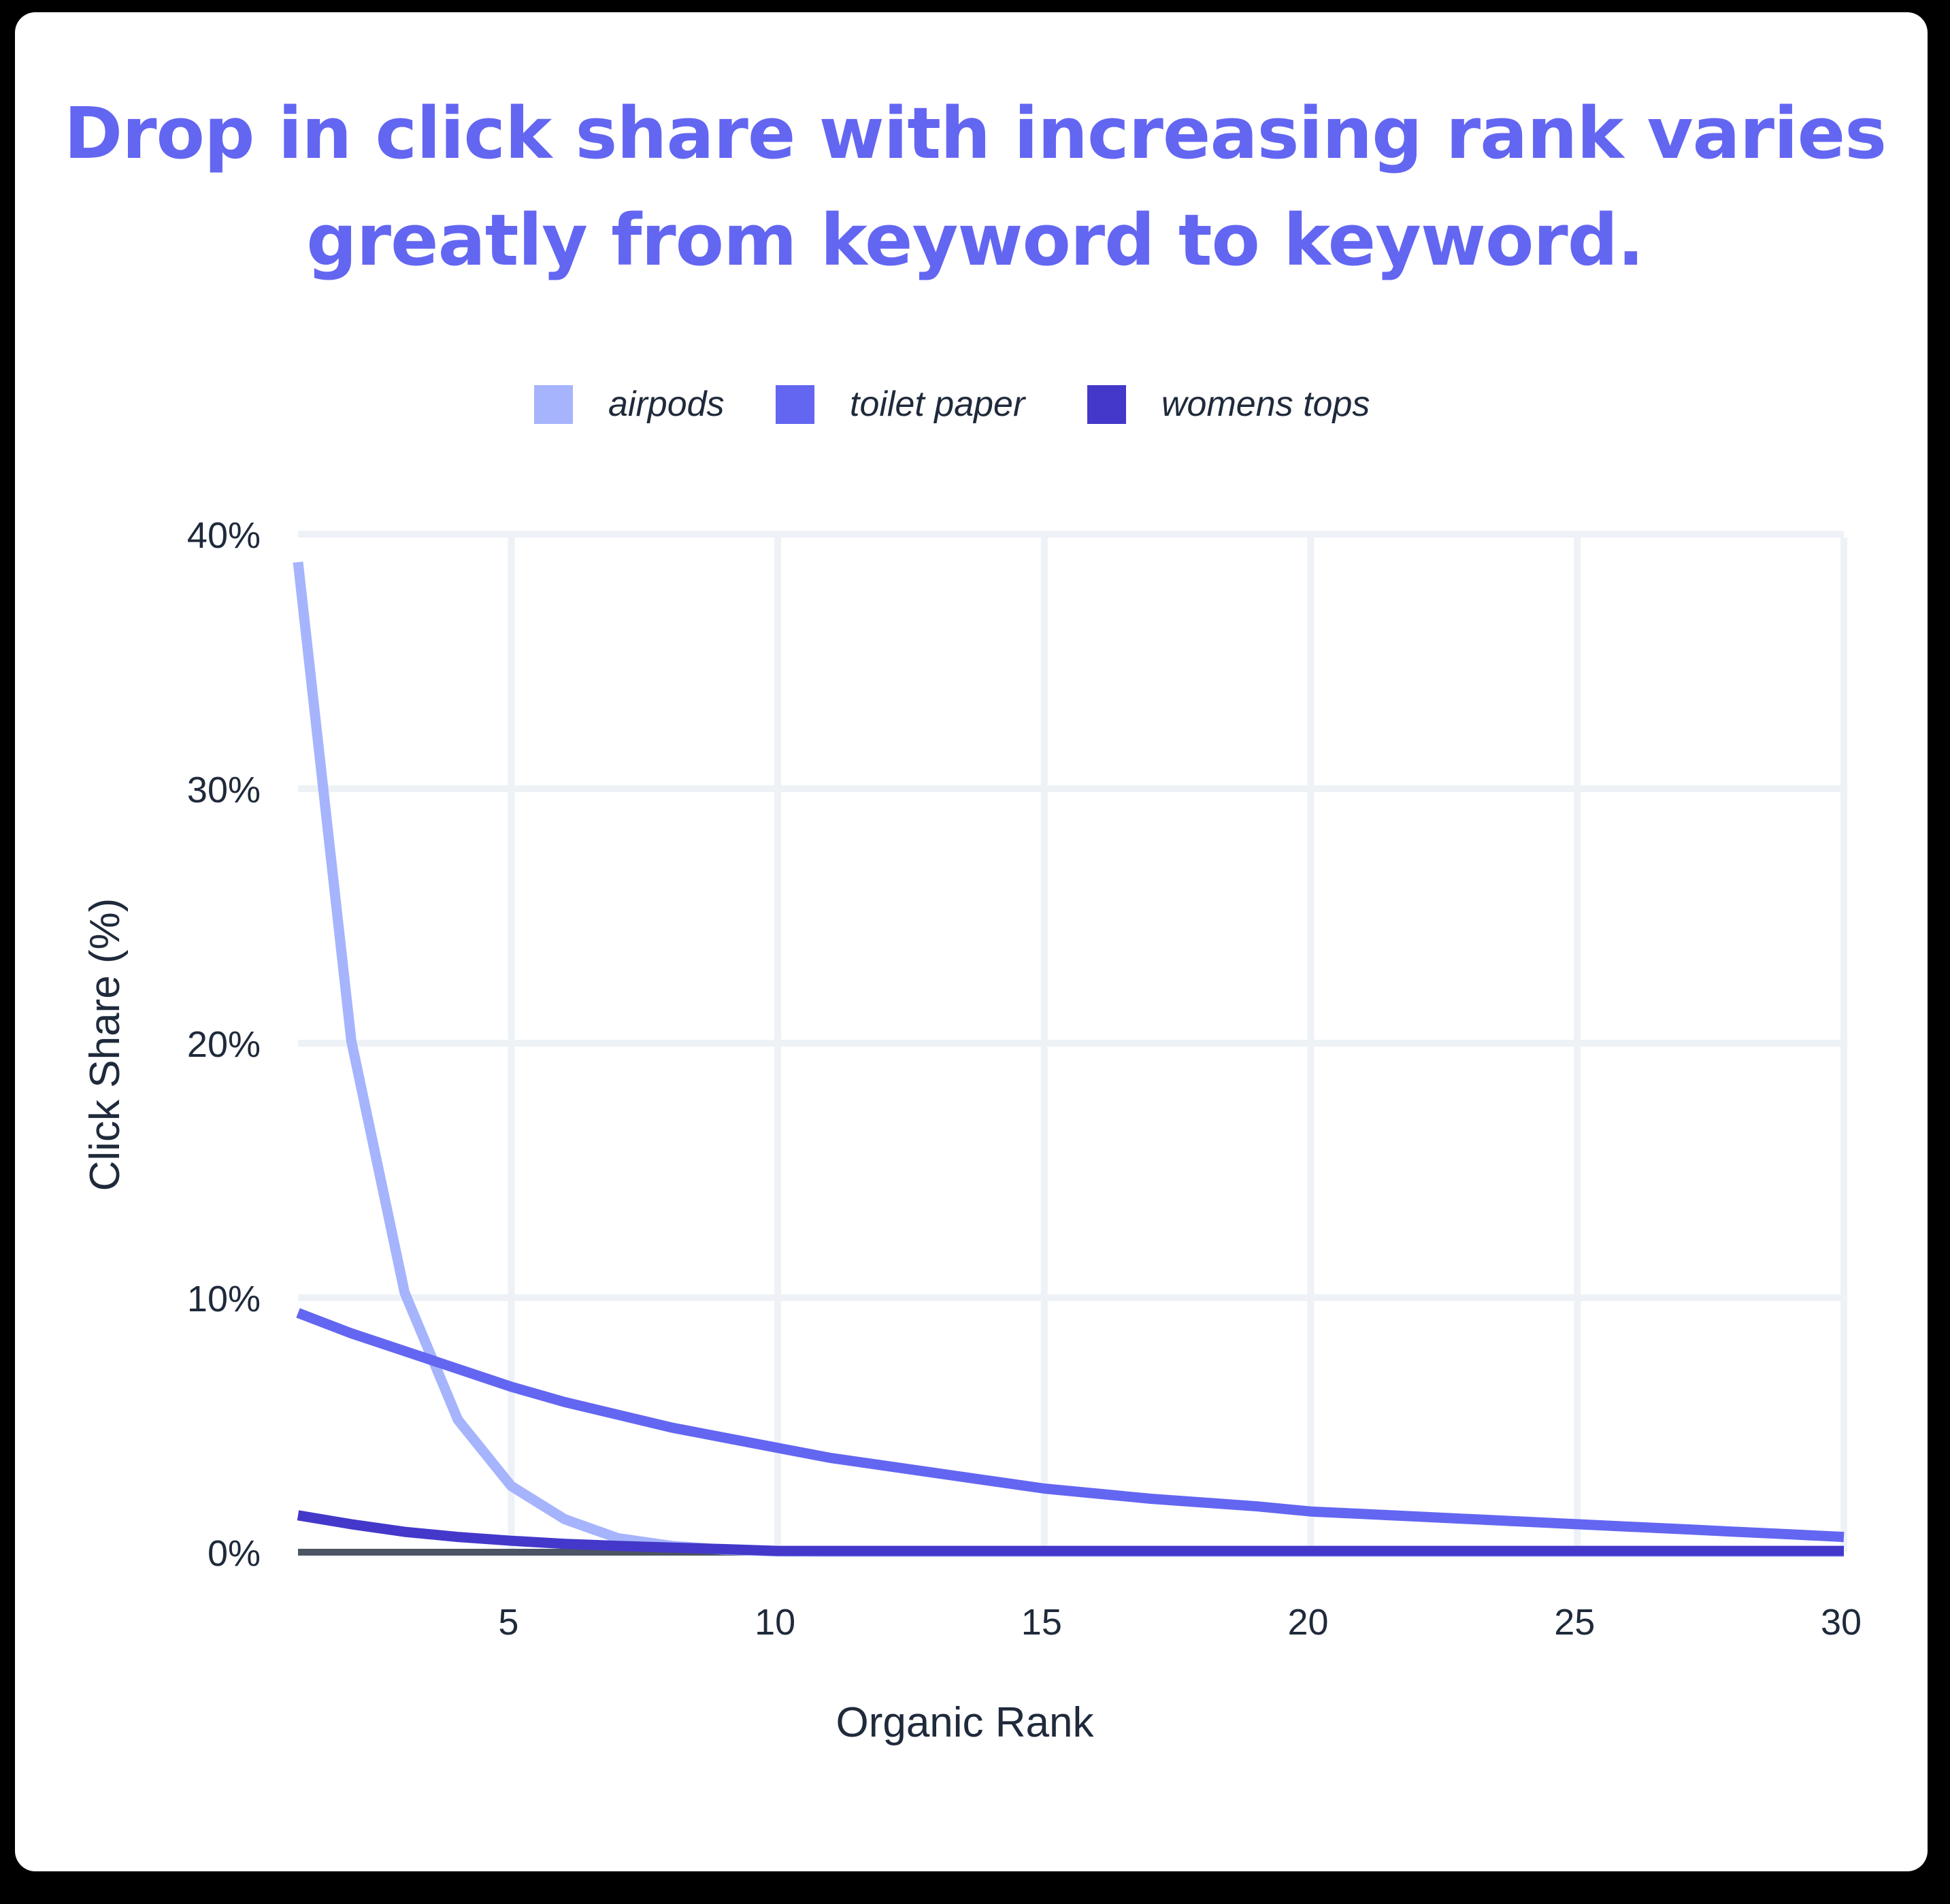  Describe the element at coordinates (965, 1723) in the screenshot. I see `x-axis-title: Organic Rank` at that location.